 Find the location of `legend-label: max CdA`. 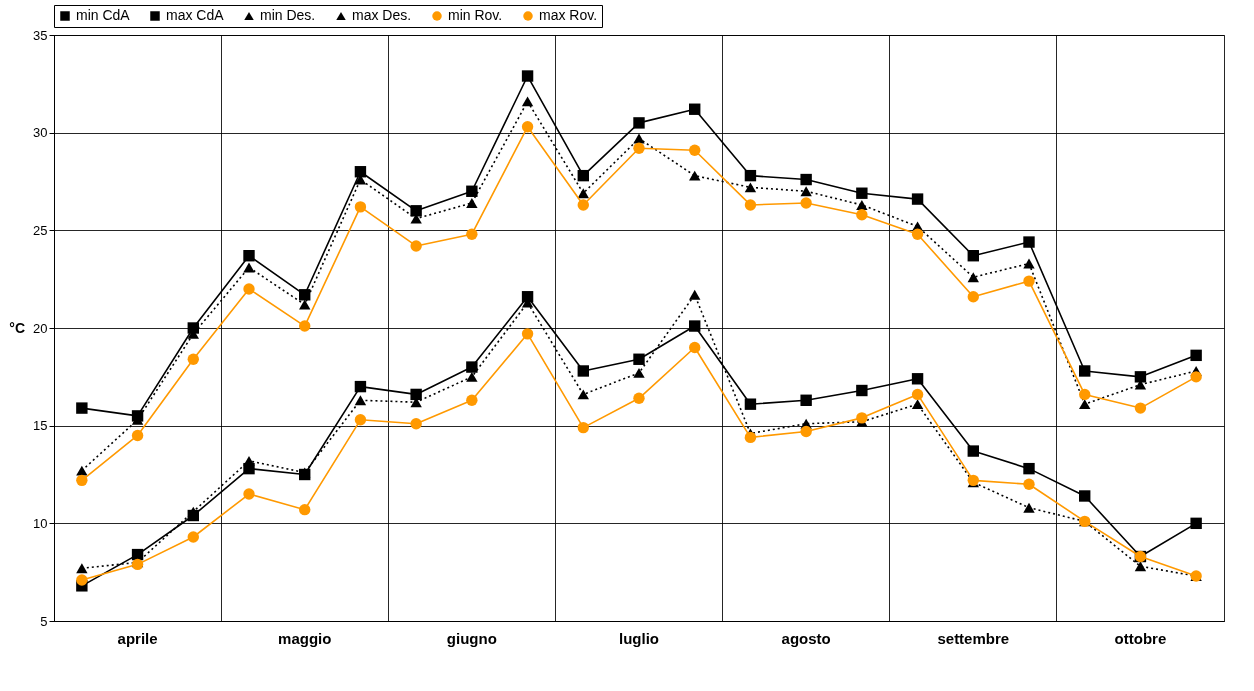

legend-label: max CdA is located at coordinates (195, 15).